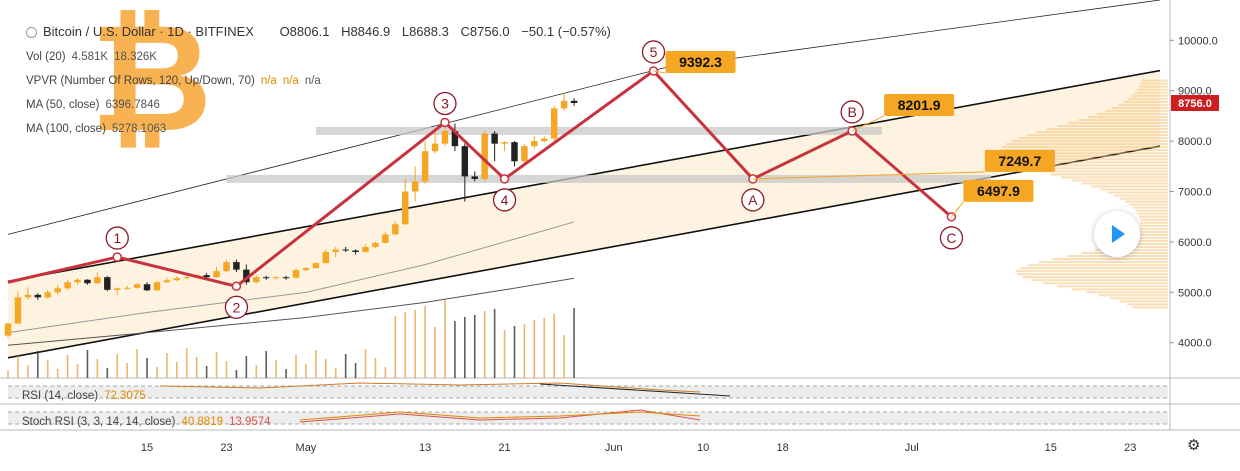 The image size is (1240, 471). I want to click on price-callouts: 9392.3 8201.9 7249.7 6497.9, so click(854, 134).